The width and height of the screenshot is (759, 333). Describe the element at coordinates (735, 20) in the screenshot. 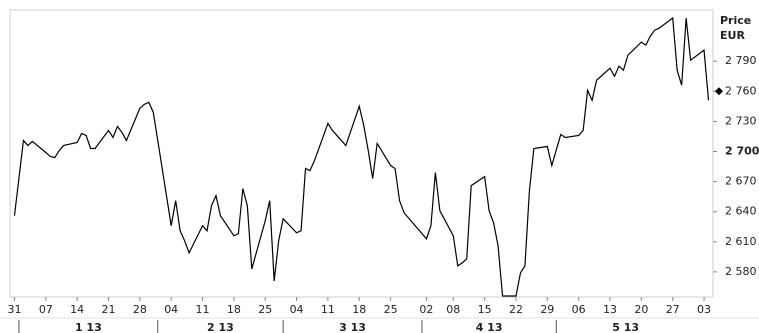

I see `y-axis-title: Price` at that location.